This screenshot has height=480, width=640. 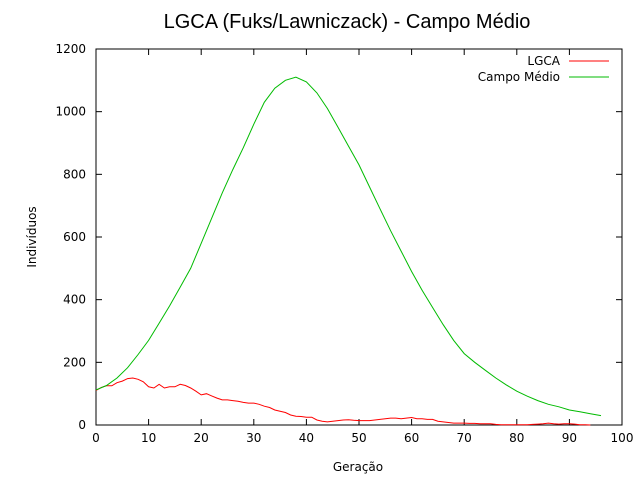 I want to click on y-tick-label: 0, so click(x=82, y=425).